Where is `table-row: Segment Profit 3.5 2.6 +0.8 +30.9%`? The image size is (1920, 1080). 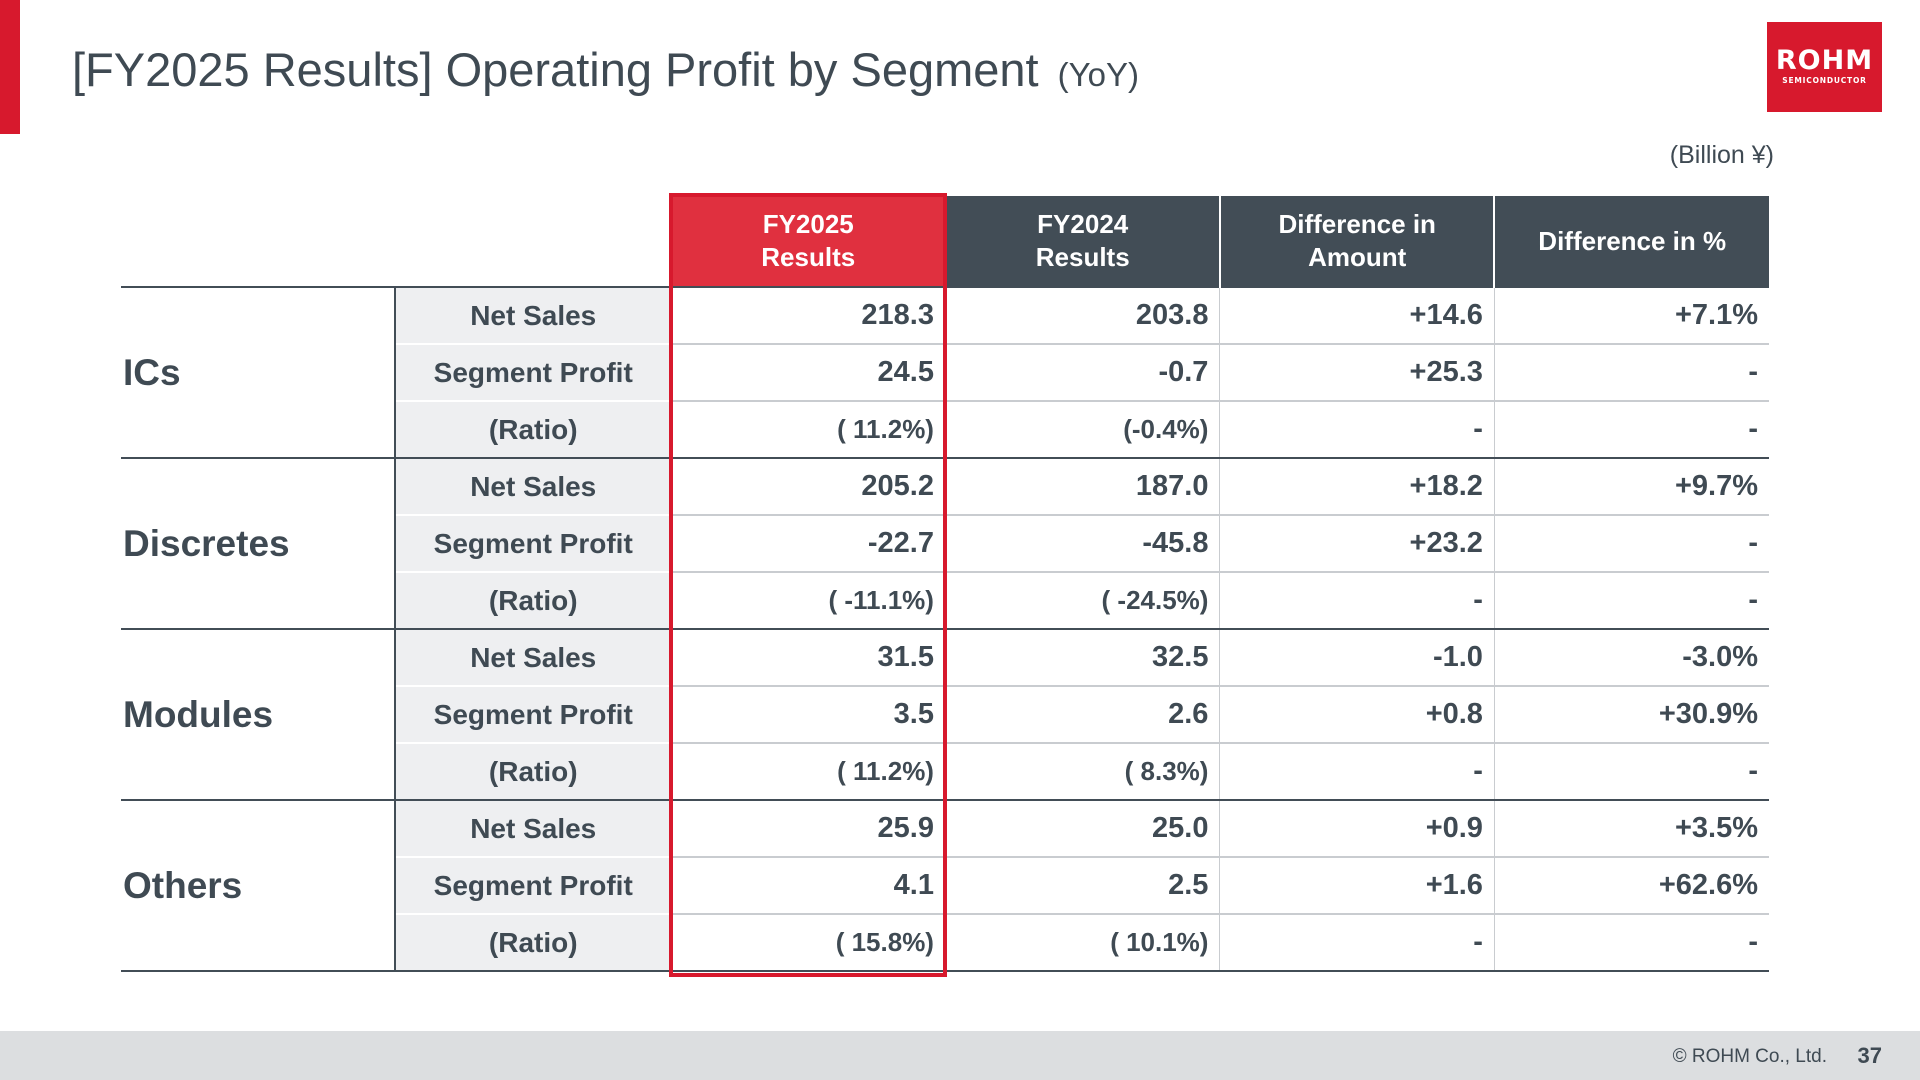 table-row: Segment Profit 3.5 2.6 +0.8 +30.9% is located at coordinates (945, 715).